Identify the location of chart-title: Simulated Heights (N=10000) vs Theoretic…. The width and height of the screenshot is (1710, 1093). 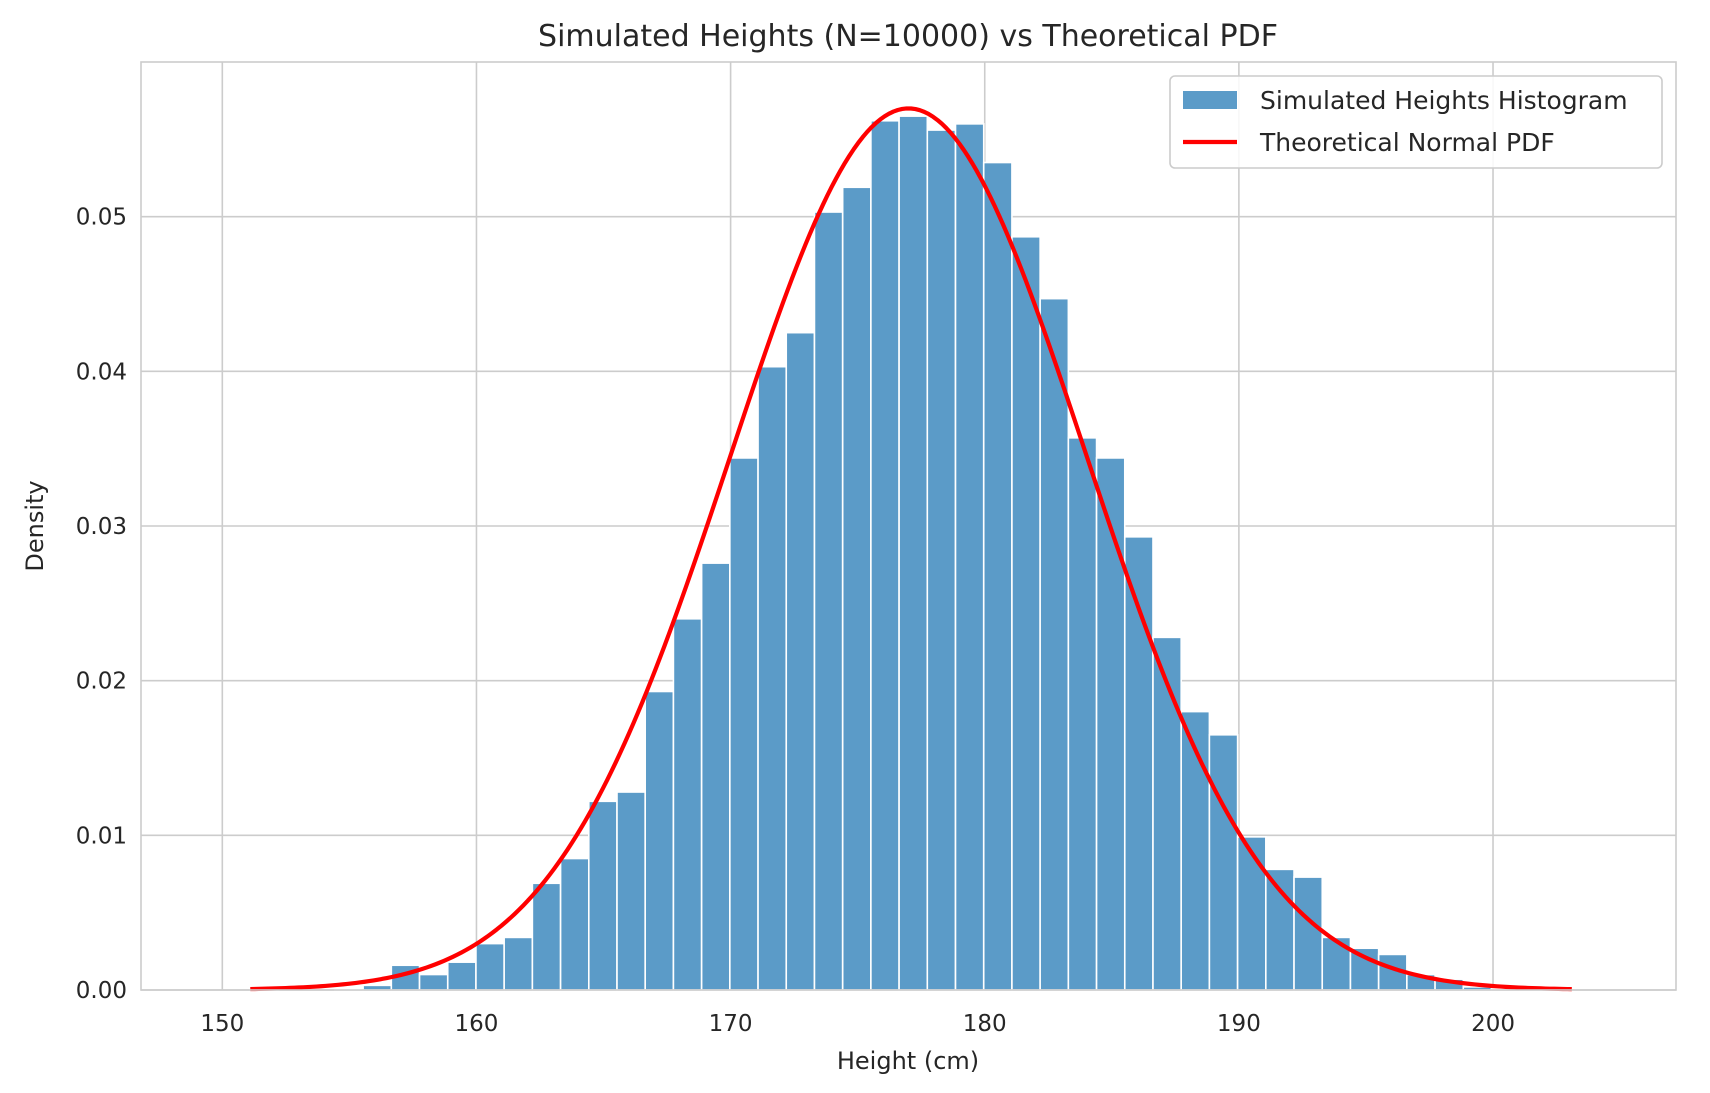
(908, 36).